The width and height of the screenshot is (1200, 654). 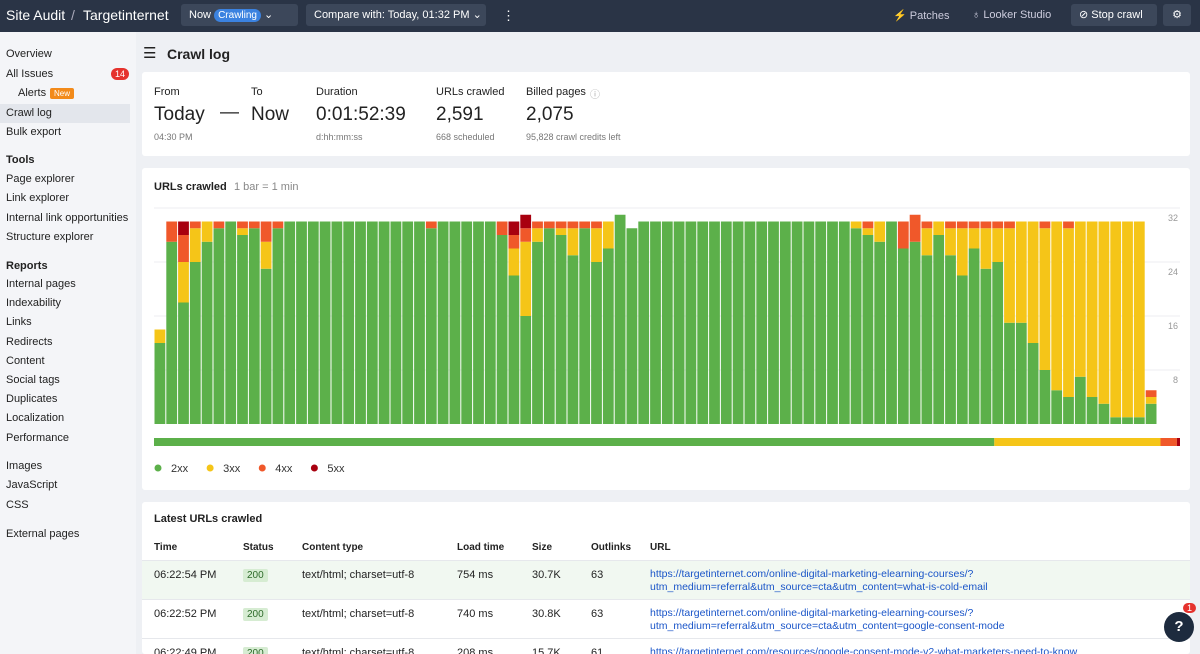 What do you see at coordinates (210, 468) in the screenshot?
I see `legend-swatch` at bounding box center [210, 468].